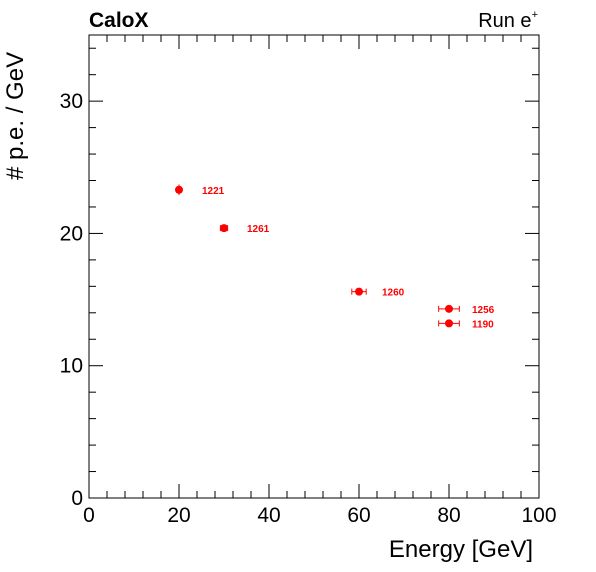 This screenshot has height=572, width=596. I want to click on data-label: 1260, so click(393, 293).